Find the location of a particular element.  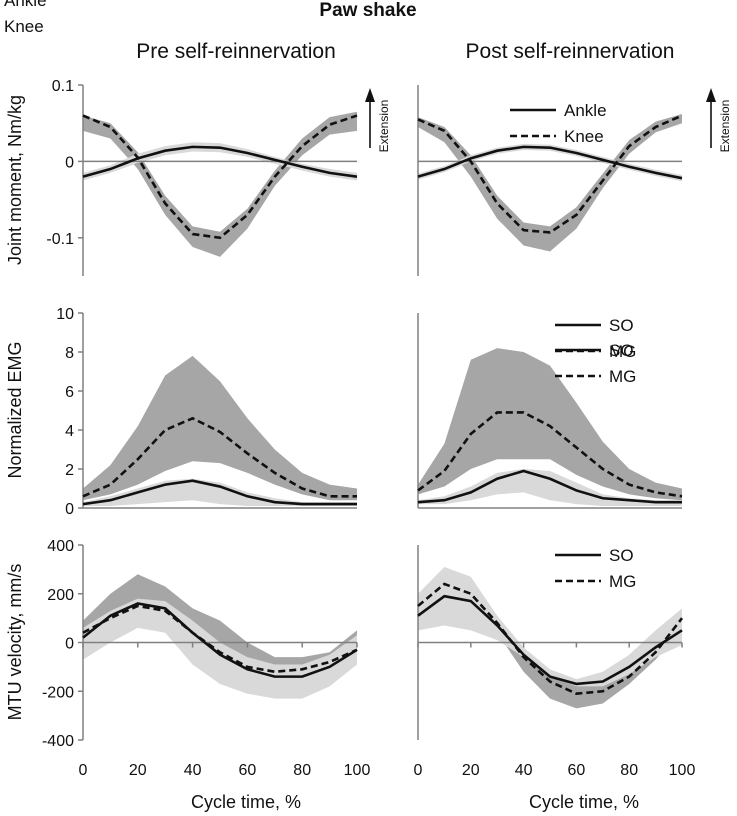

y-tick-label: -400 is located at coordinates (58, 741).